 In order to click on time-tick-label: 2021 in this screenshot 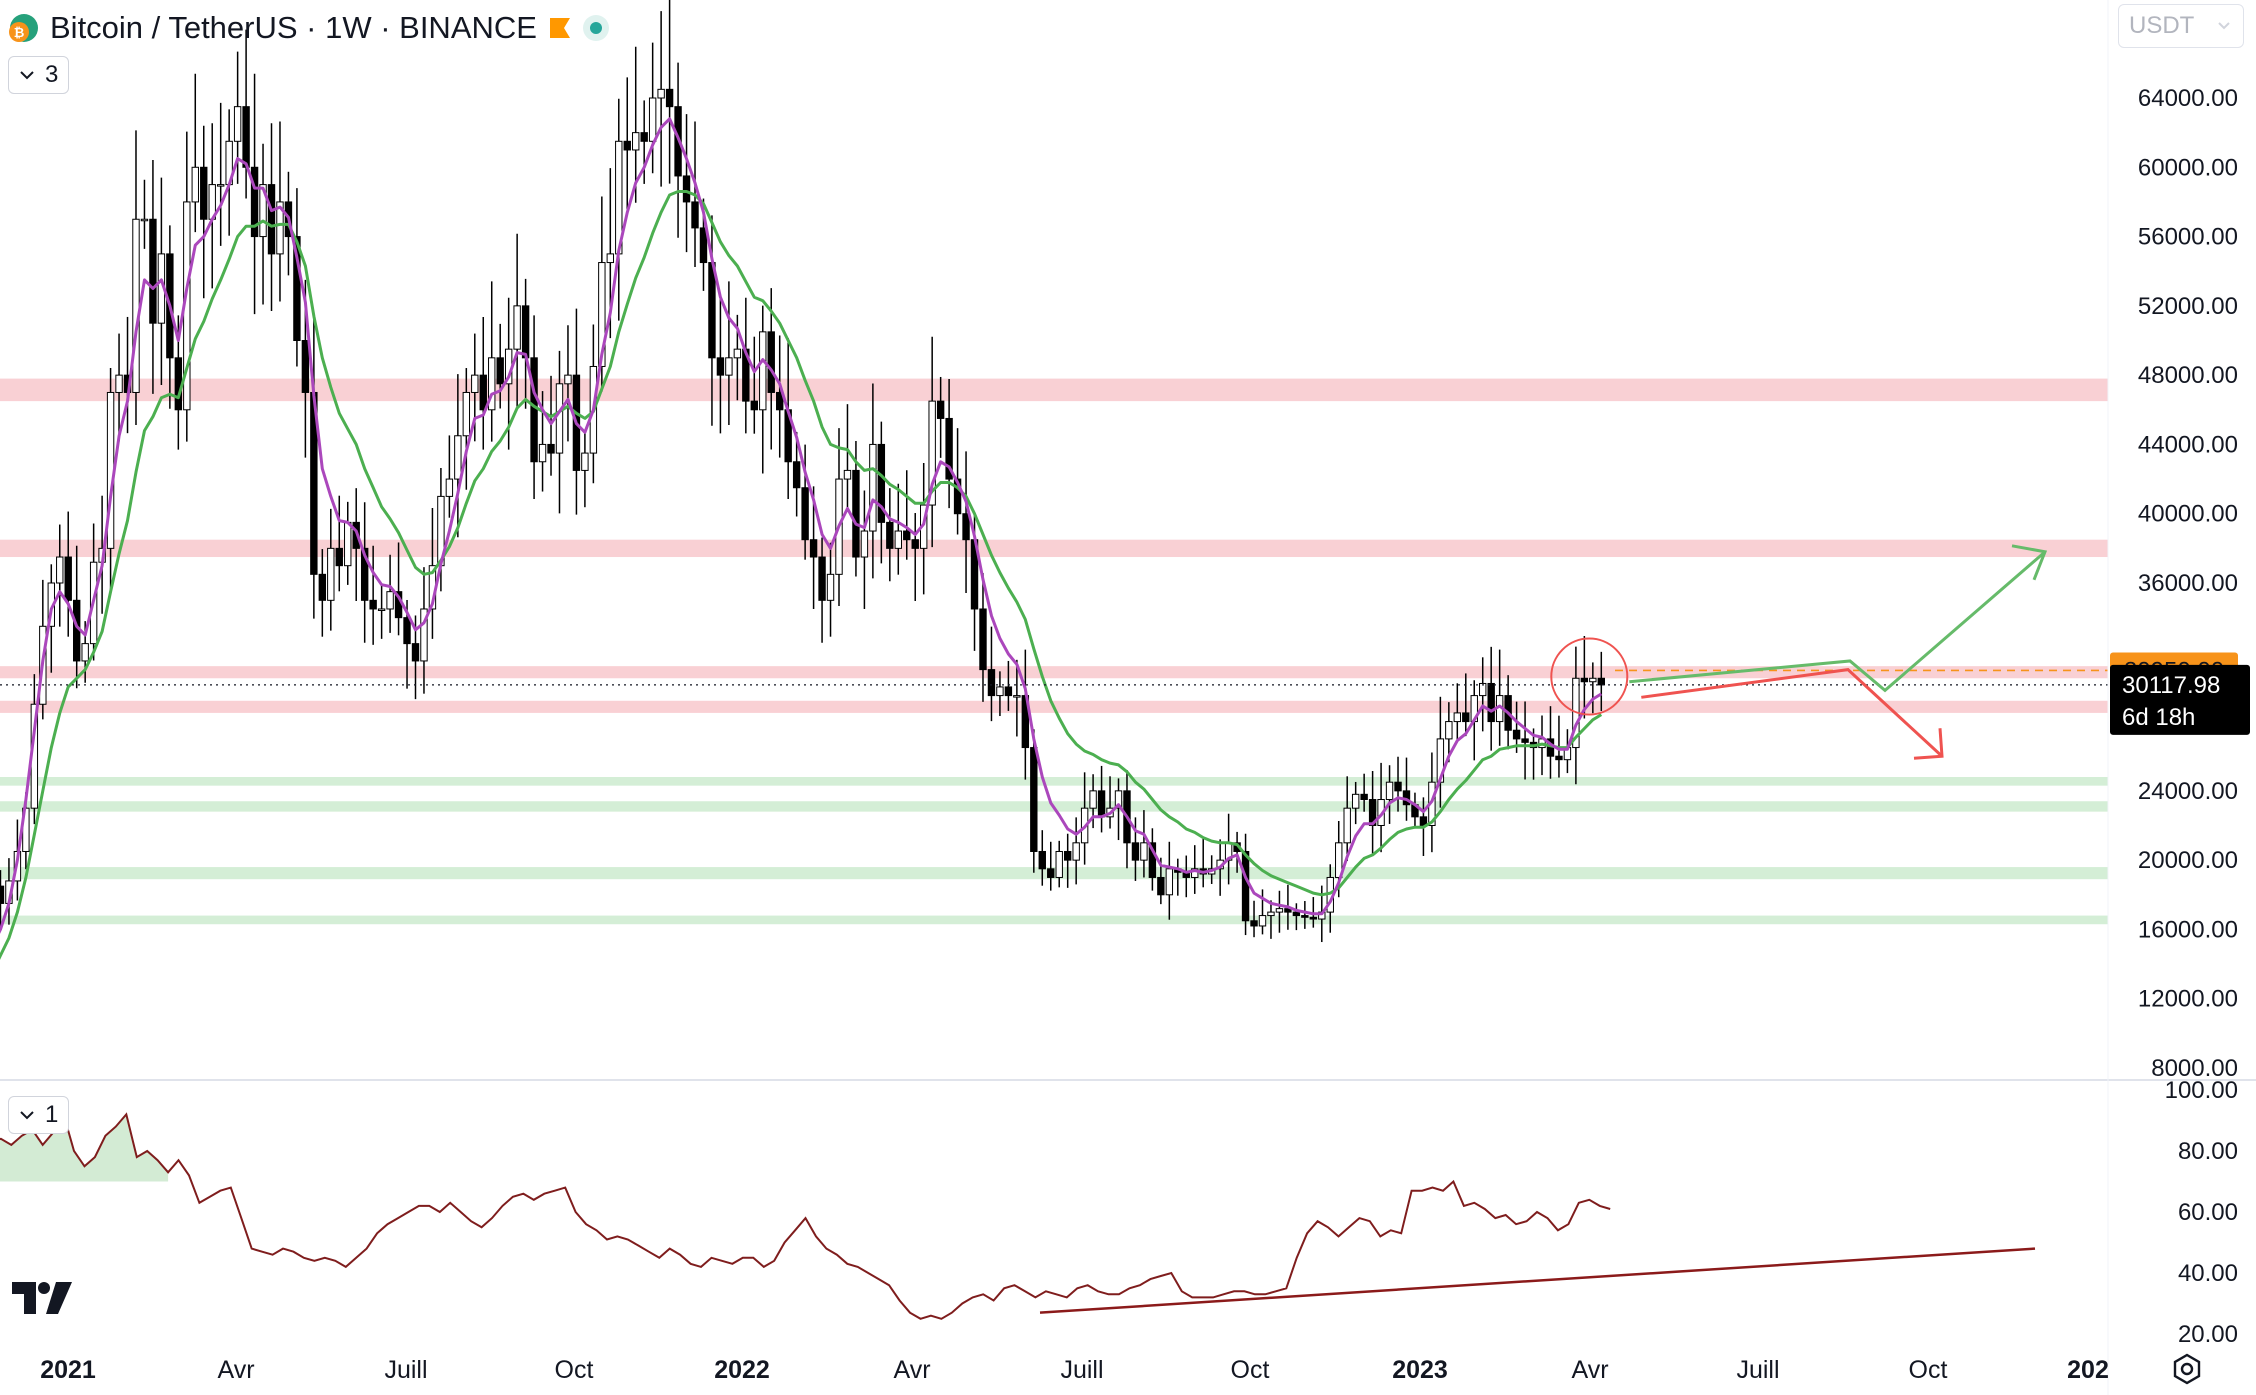, I will do `click(68, 1370)`.